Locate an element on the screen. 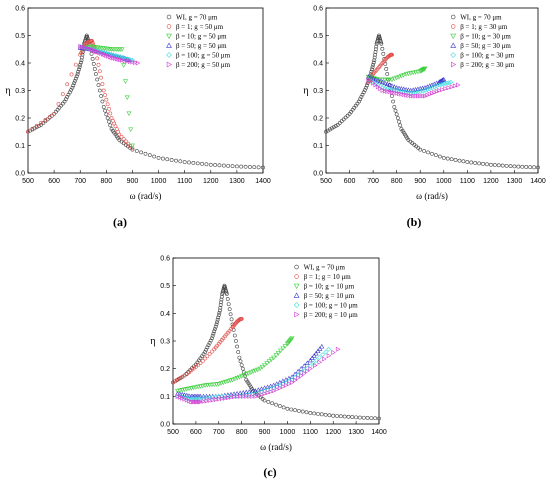  series is located at coordinates (235, 365).